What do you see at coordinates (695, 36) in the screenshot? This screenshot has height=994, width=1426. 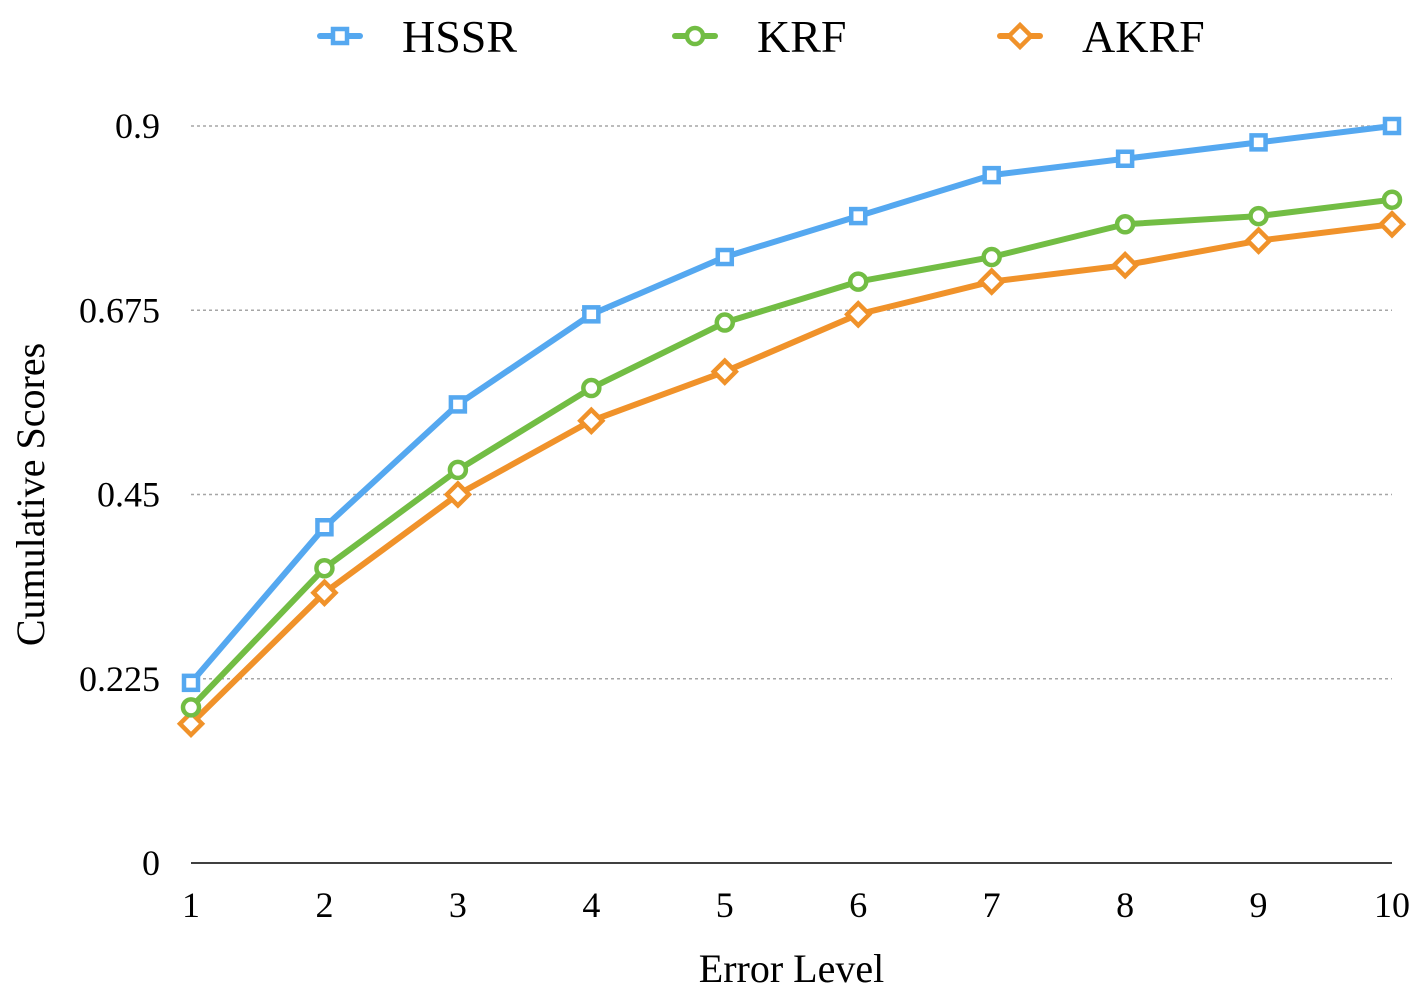 I see `legend-marker-circle` at bounding box center [695, 36].